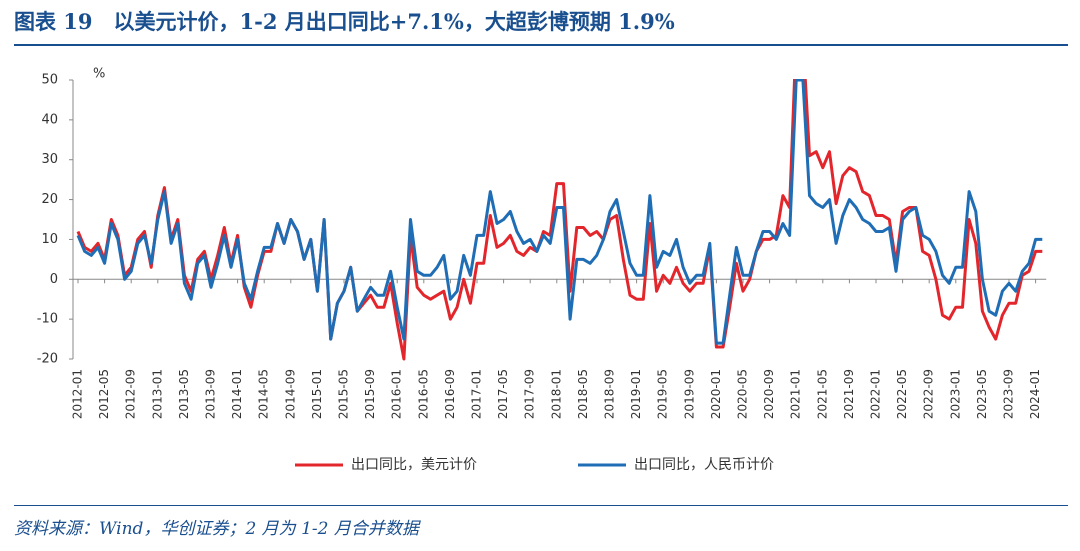 Image resolution: width=1080 pixels, height=551 pixels. What do you see at coordinates (450, 394) in the screenshot?
I see `x-tick-label: 2016-09` at bounding box center [450, 394].